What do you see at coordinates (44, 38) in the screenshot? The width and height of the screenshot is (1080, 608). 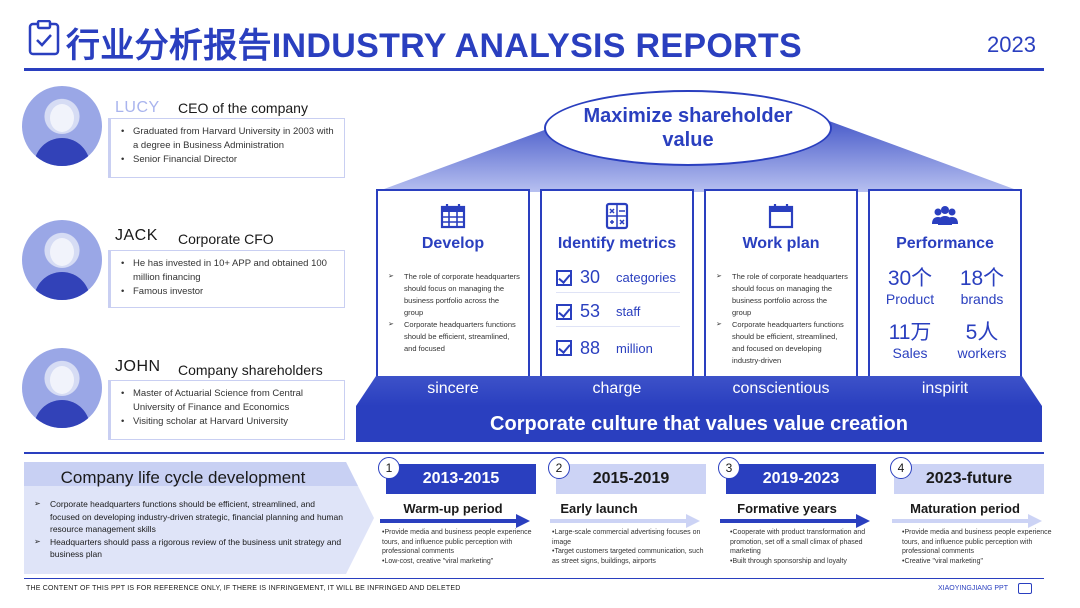 I see `clipboard-icon` at bounding box center [44, 38].